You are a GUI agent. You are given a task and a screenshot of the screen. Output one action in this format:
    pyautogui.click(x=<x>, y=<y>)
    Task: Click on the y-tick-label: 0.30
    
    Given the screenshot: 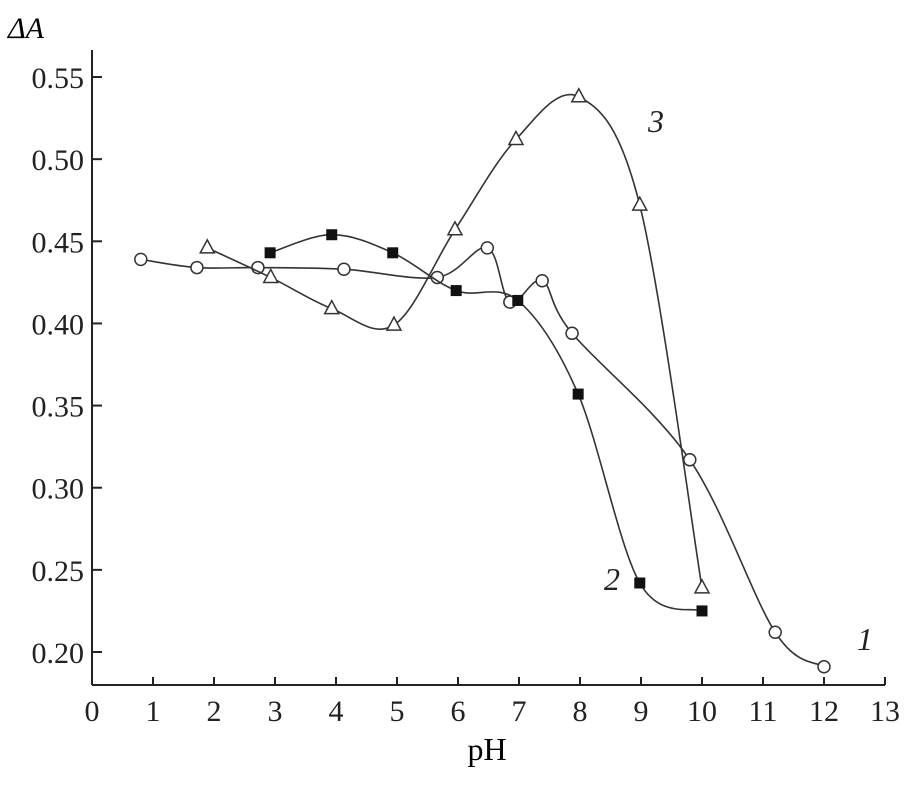 What is the action you would take?
    pyautogui.click(x=58, y=489)
    